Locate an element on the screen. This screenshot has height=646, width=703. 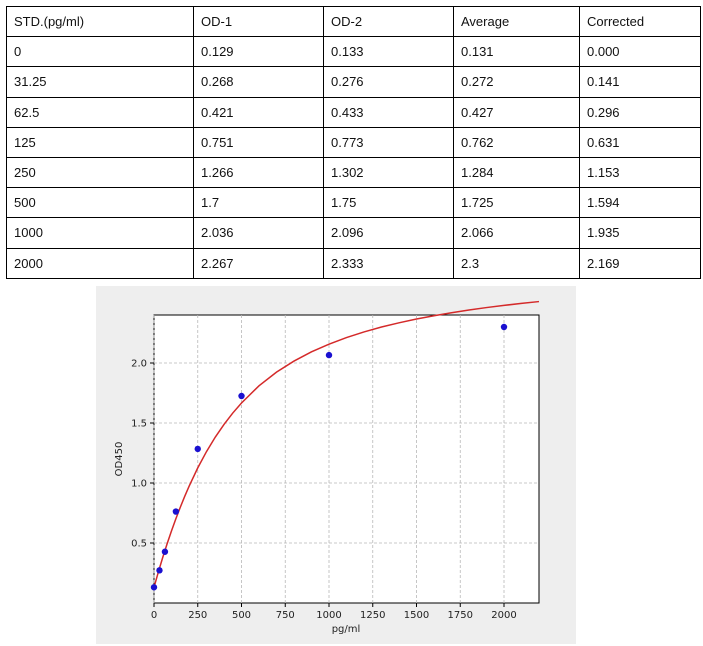
table-cell: 0 is located at coordinates (100, 52).